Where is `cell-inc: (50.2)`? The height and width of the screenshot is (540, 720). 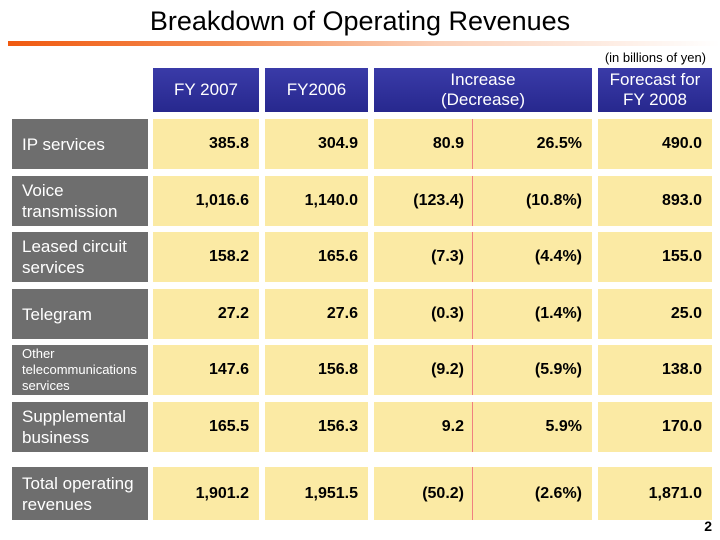
cell-inc: (50.2) is located at coordinates (423, 493).